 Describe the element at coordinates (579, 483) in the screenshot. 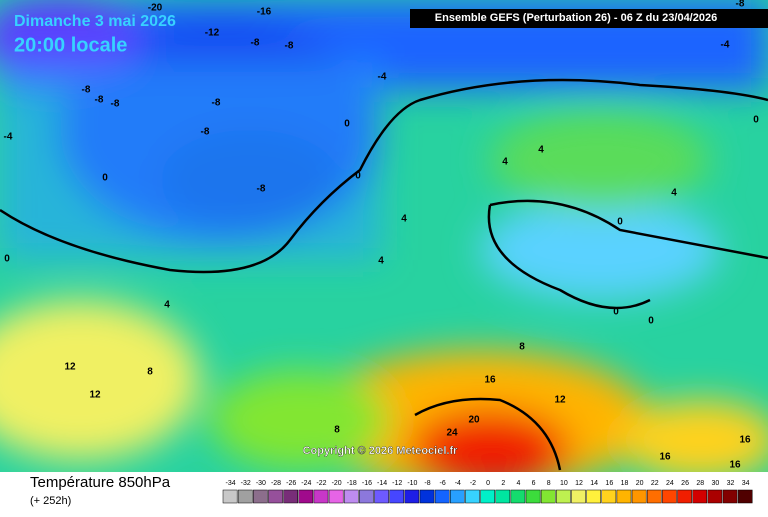

I see `legend-label: 12` at that location.